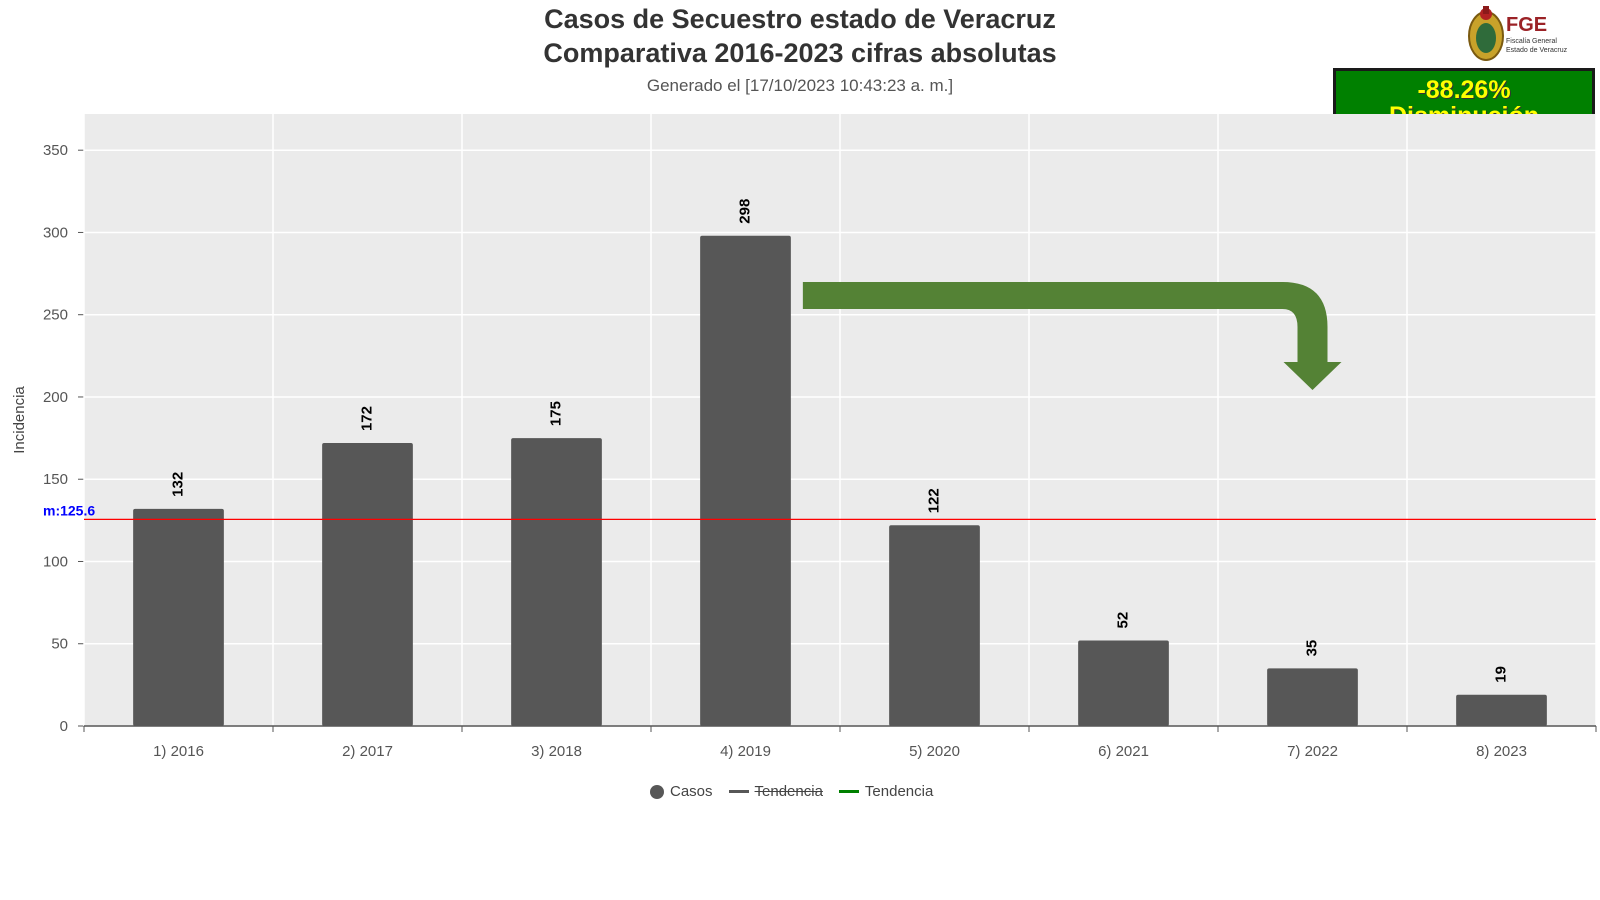  I want to click on bar-value-label: 172, so click(366, 418).